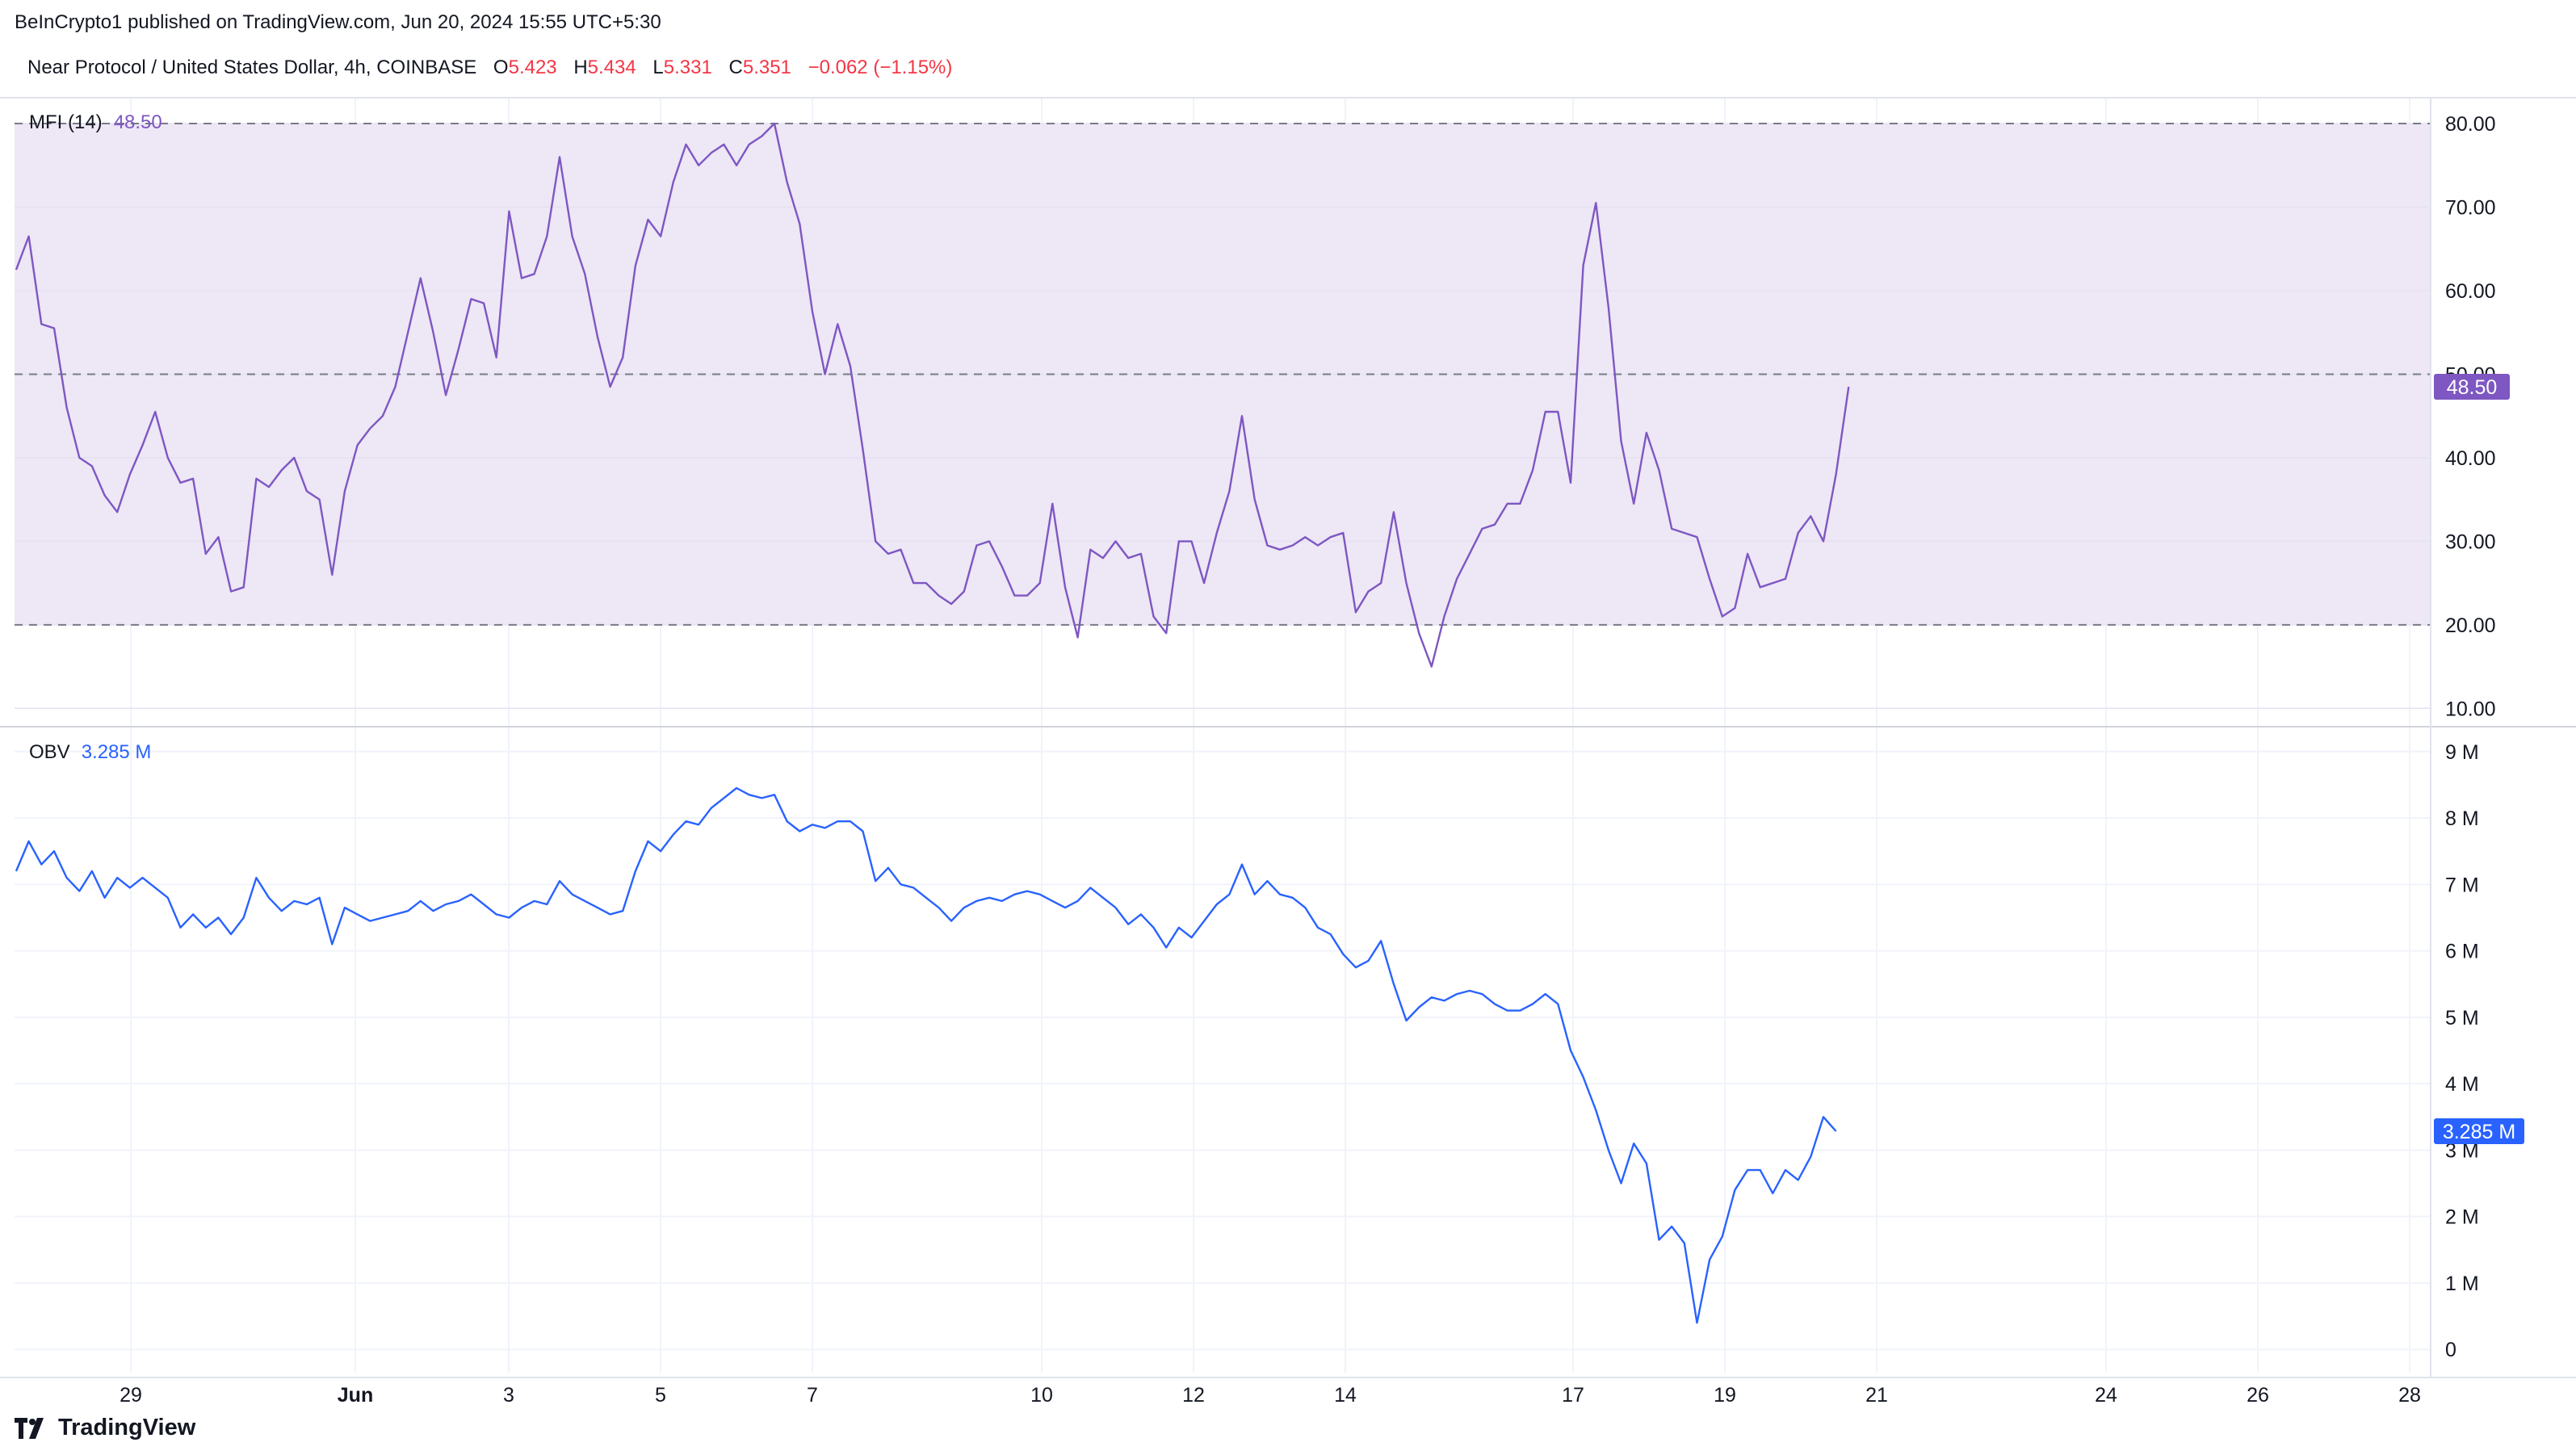  Describe the element at coordinates (131, 1396) in the screenshot. I see `x-tick-label: 29` at that location.